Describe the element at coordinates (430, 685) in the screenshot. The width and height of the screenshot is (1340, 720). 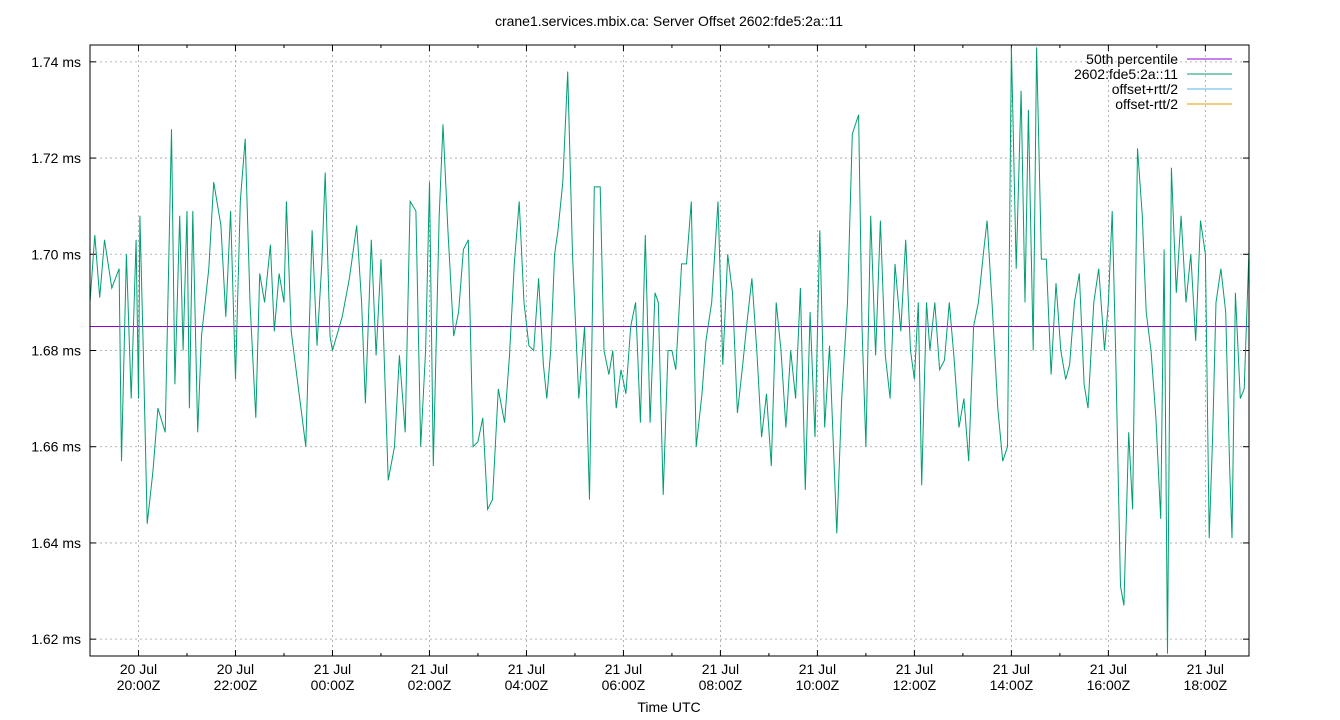
I see `x-tick-label-time: 02:00Z` at that location.